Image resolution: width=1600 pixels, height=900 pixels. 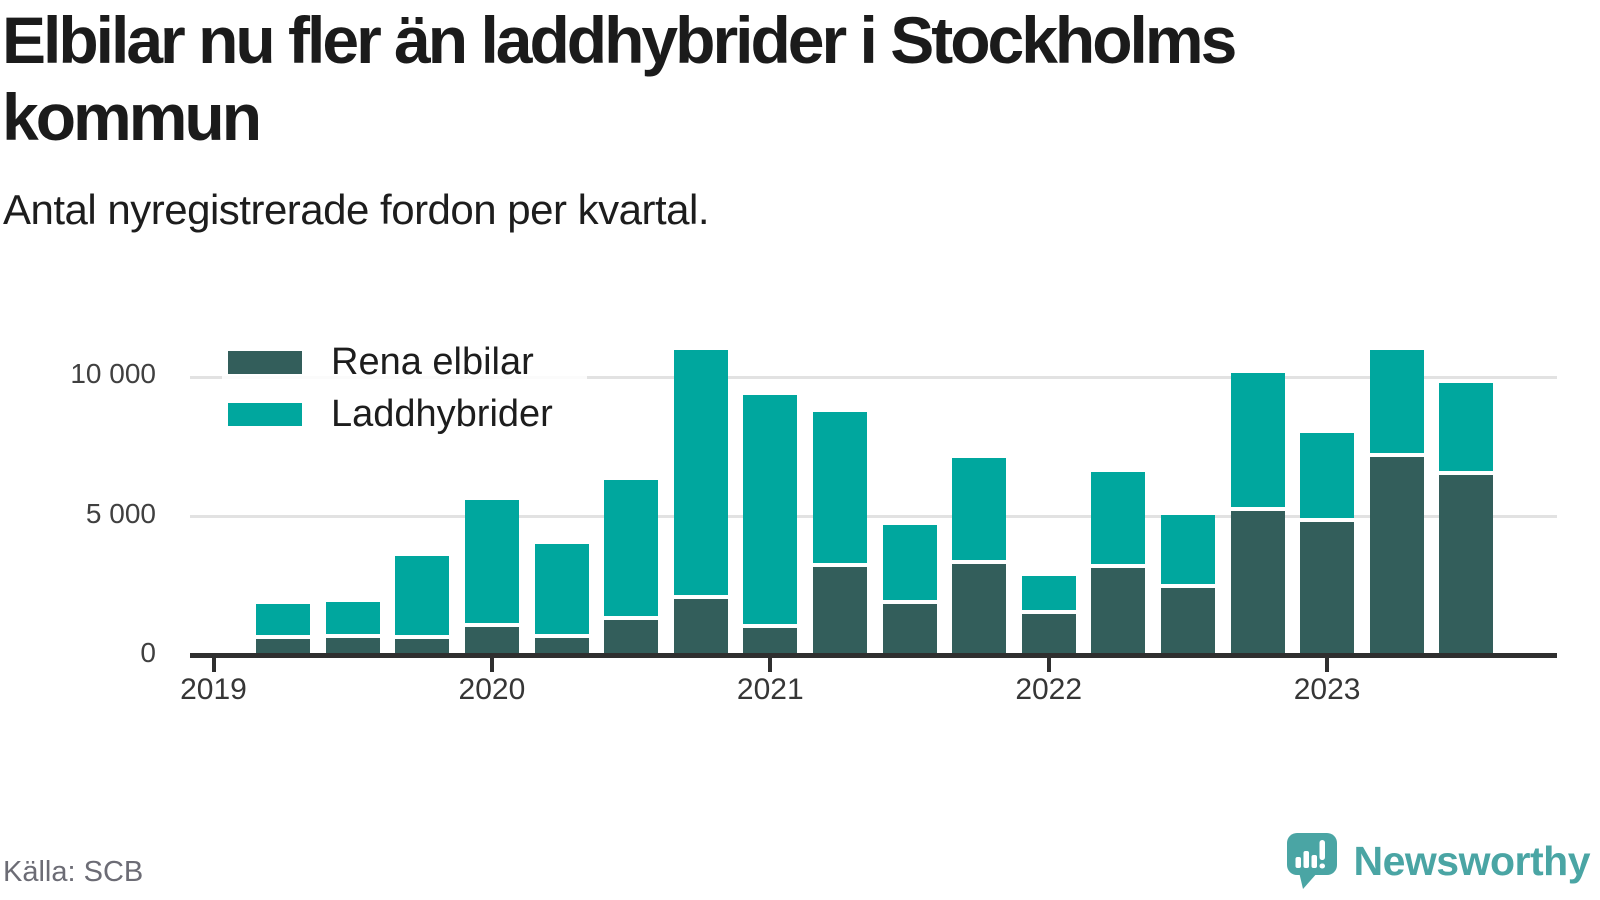 What do you see at coordinates (432, 361) in the screenshot?
I see `legend-label-rena-elbilar: Rena elbilar` at bounding box center [432, 361].